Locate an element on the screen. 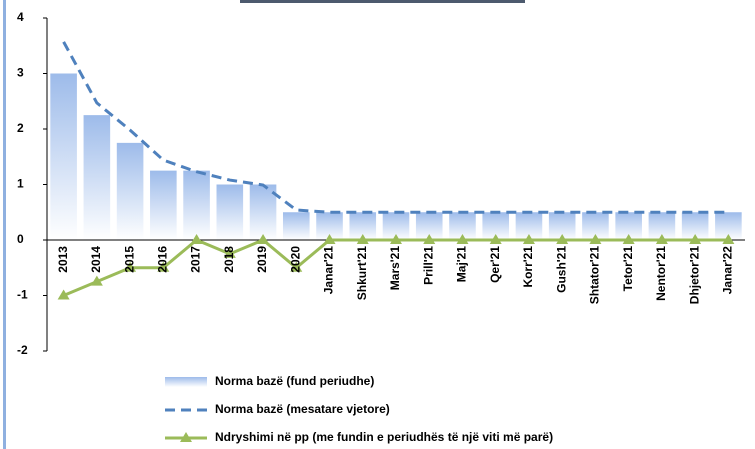  y-tick-label: 2 is located at coordinates (20, 128).